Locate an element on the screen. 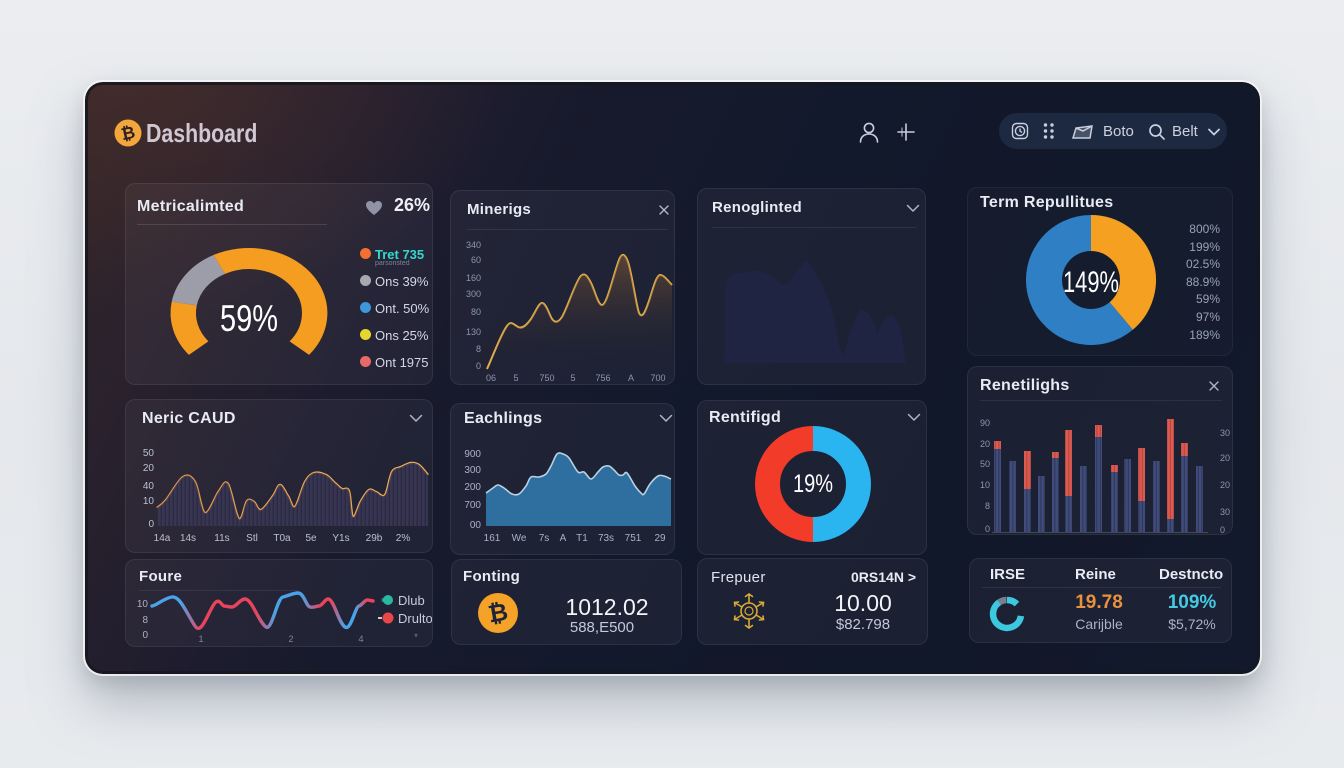 The image size is (1344, 768). svg-text: 900 is located at coordinates (472, 454).